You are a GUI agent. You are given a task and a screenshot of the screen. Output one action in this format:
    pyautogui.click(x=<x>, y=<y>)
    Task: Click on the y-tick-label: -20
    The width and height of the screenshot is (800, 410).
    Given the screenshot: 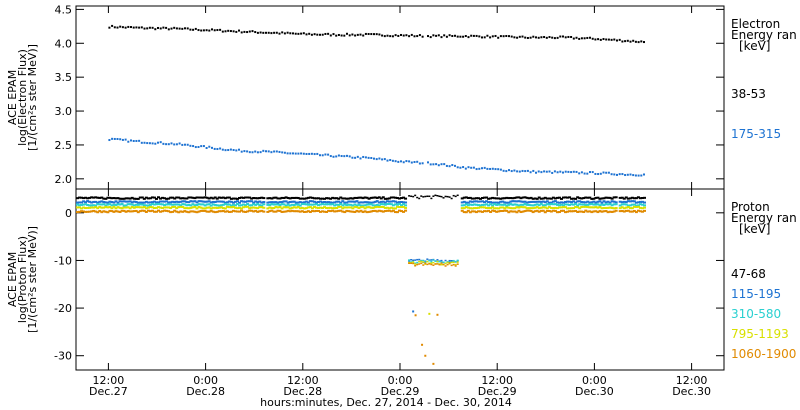 What is the action you would take?
    pyautogui.click(x=63, y=308)
    